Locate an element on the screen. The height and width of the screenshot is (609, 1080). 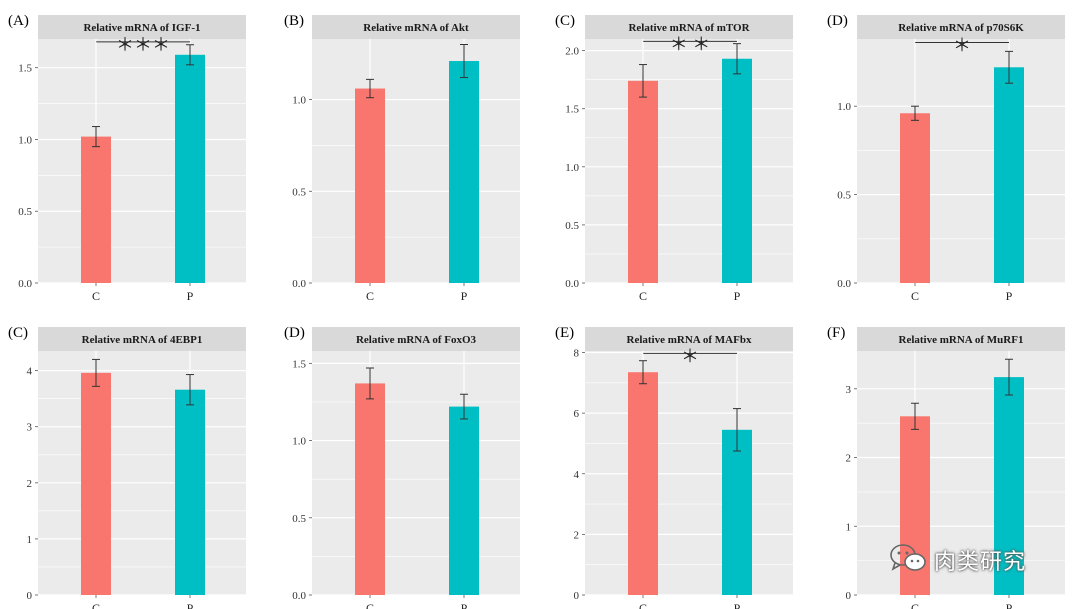
chart-title: Relative mRNA of MAFbx is located at coordinates (689, 340).